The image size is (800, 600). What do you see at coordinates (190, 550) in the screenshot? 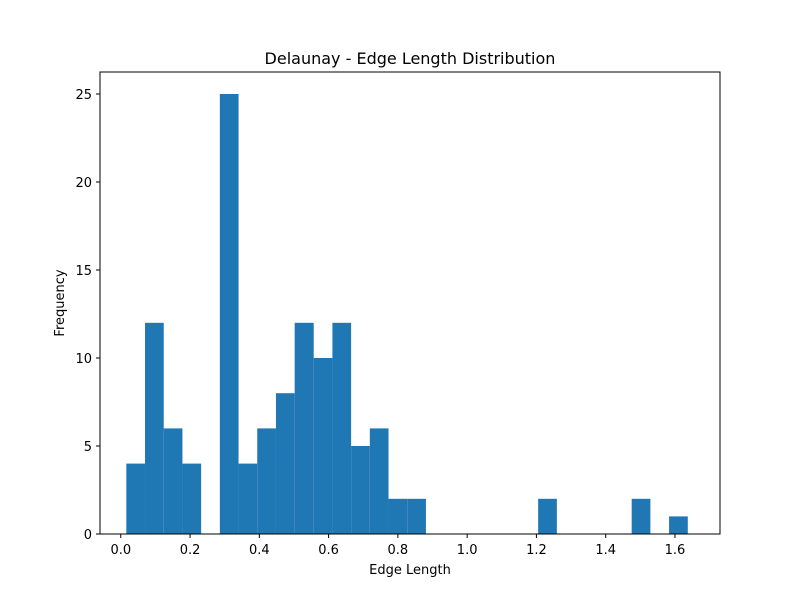
I see `x-tick-label-1: 0.2` at bounding box center [190, 550].